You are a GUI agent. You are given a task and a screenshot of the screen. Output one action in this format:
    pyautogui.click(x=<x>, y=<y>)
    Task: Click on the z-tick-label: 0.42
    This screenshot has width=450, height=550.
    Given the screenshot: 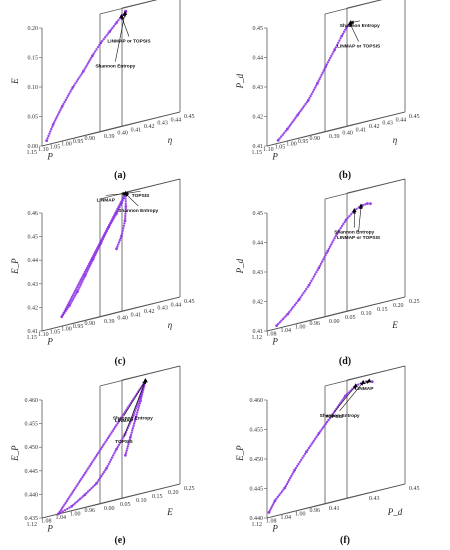 What is the action you would take?
    pyautogui.click(x=258, y=303)
    